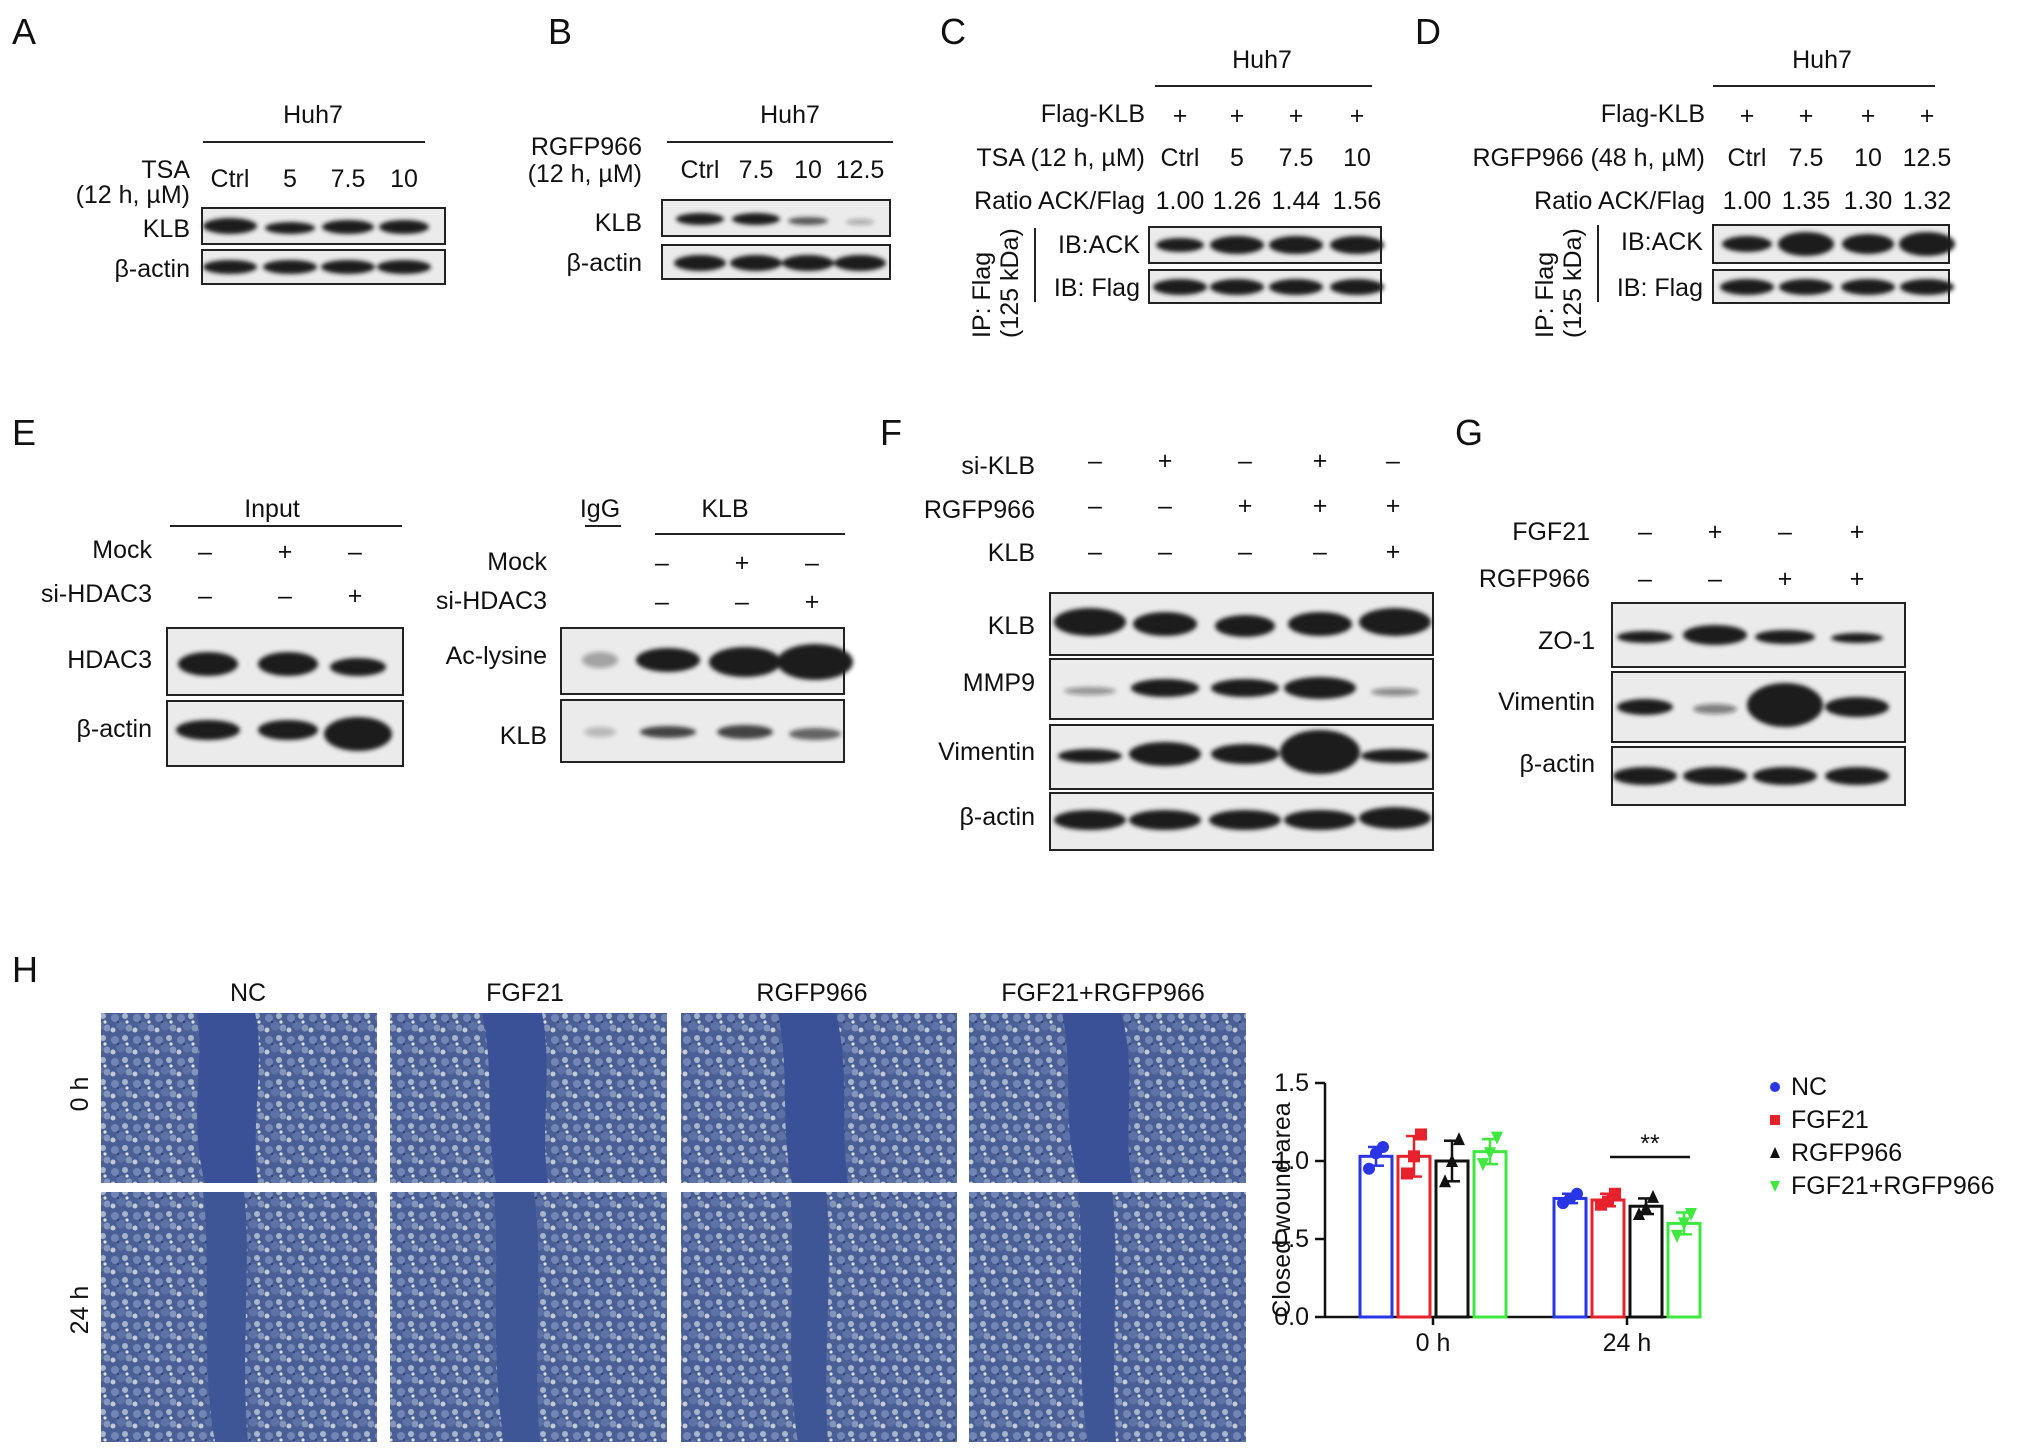 The height and width of the screenshot is (1450, 2032). What do you see at coordinates (998, 466) in the screenshot?
I see `condition-label: si-KLB` at bounding box center [998, 466].